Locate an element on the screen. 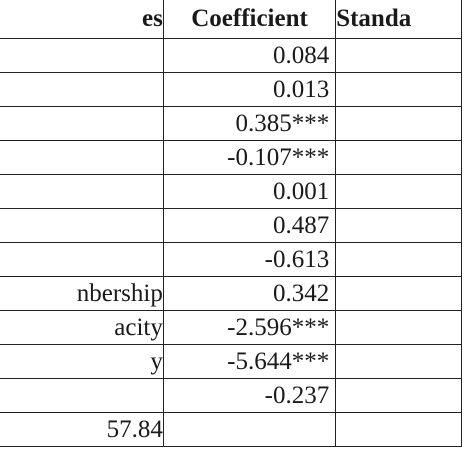  table-row: 0.487 is located at coordinates (231, 225).